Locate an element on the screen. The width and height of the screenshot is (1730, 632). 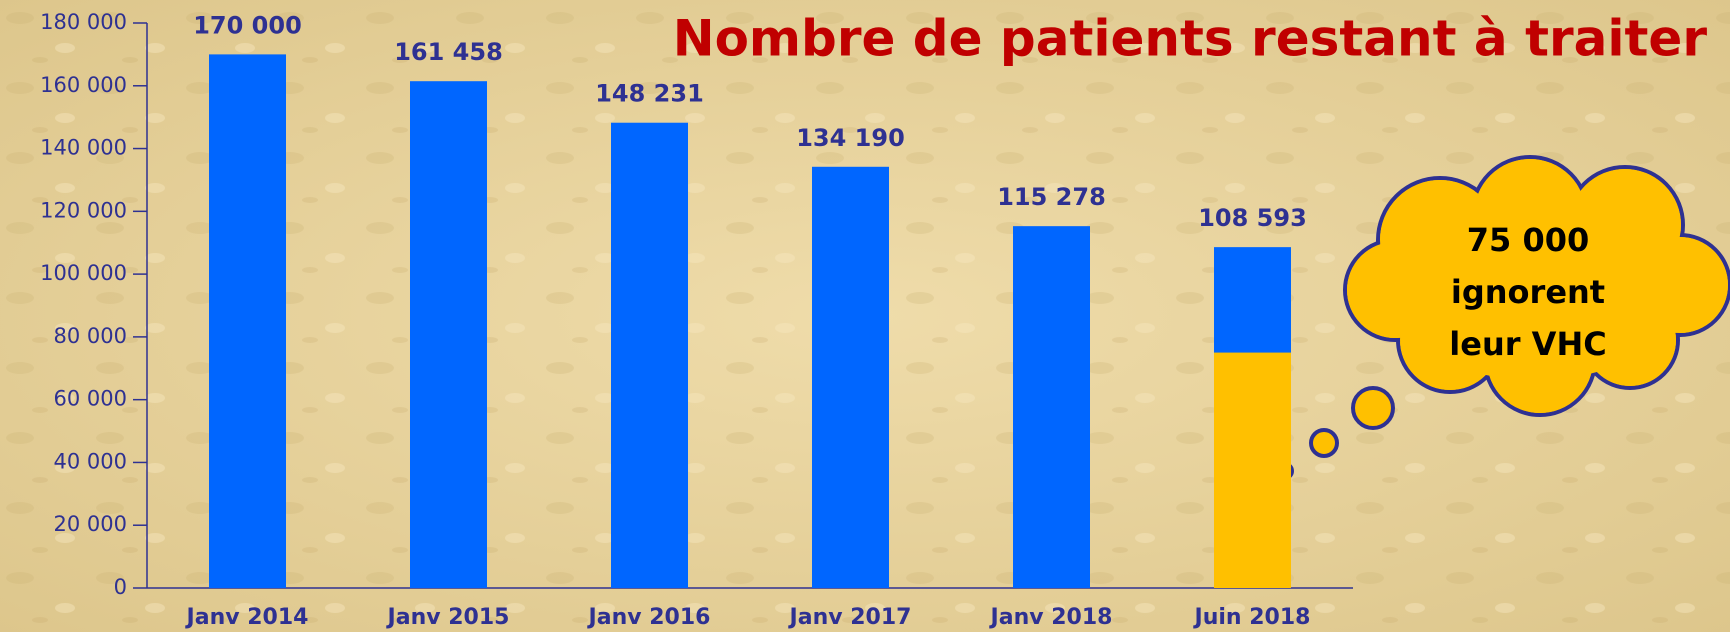
annotation-text: ignorent is located at coordinates (1528, 292).